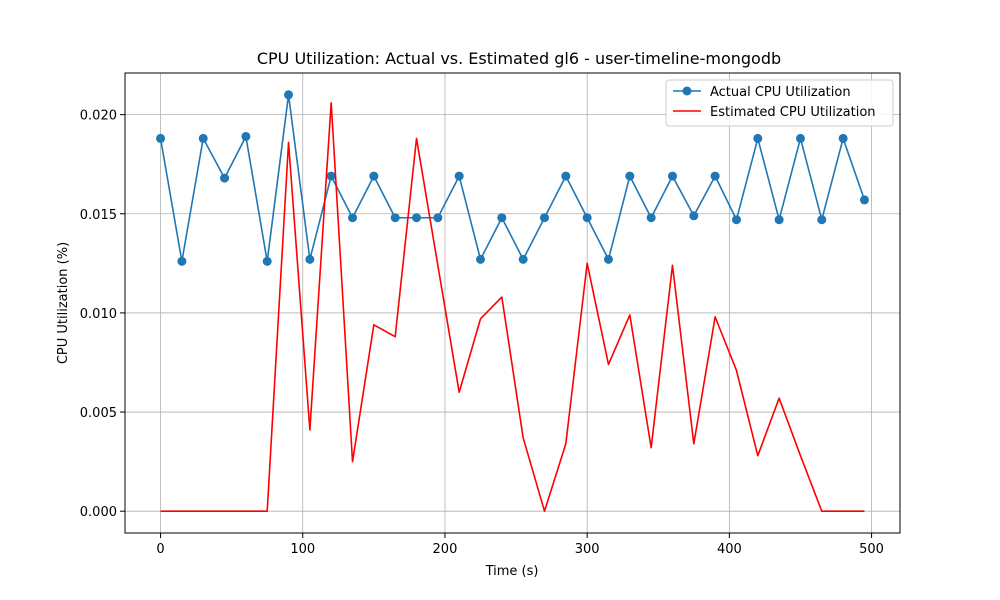 This screenshot has height=600, width=1000. What do you see at coordinates (98, 512) in the screenshot?
I see `y-tick-label: 0.000` at bounding box center [98, 512].